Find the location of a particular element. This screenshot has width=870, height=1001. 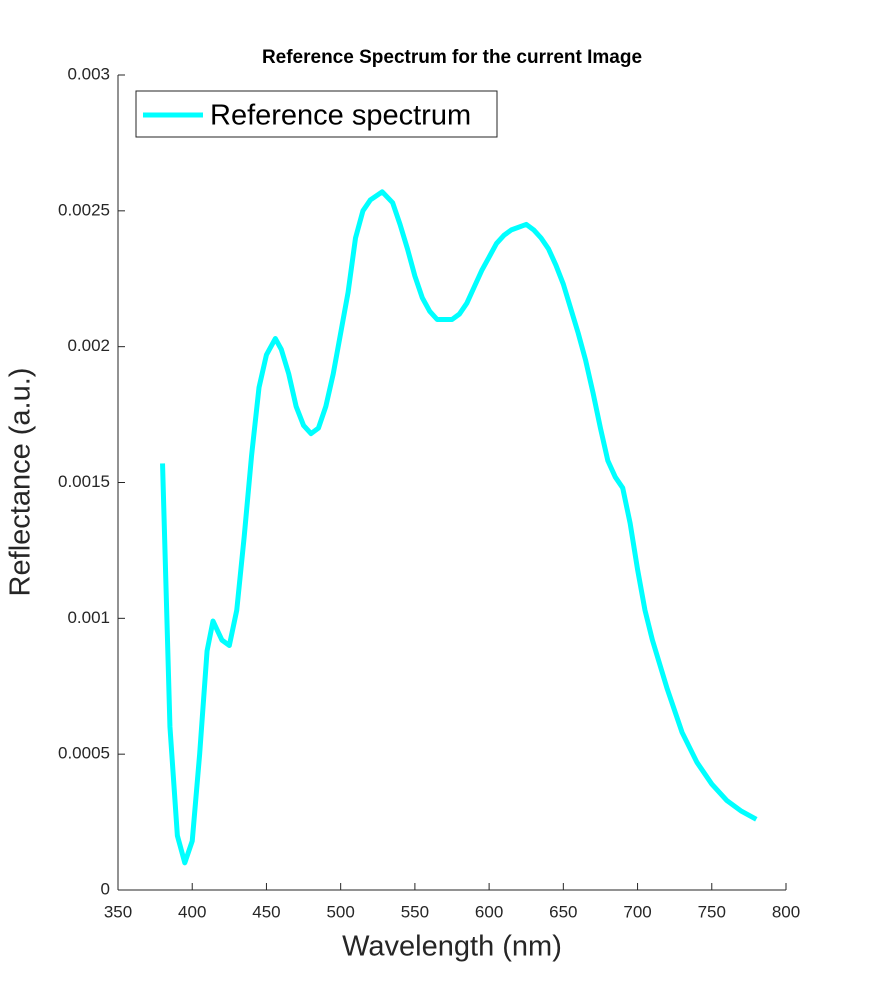

y-tick-label: 0.003 is located at coordinates (88, 73).